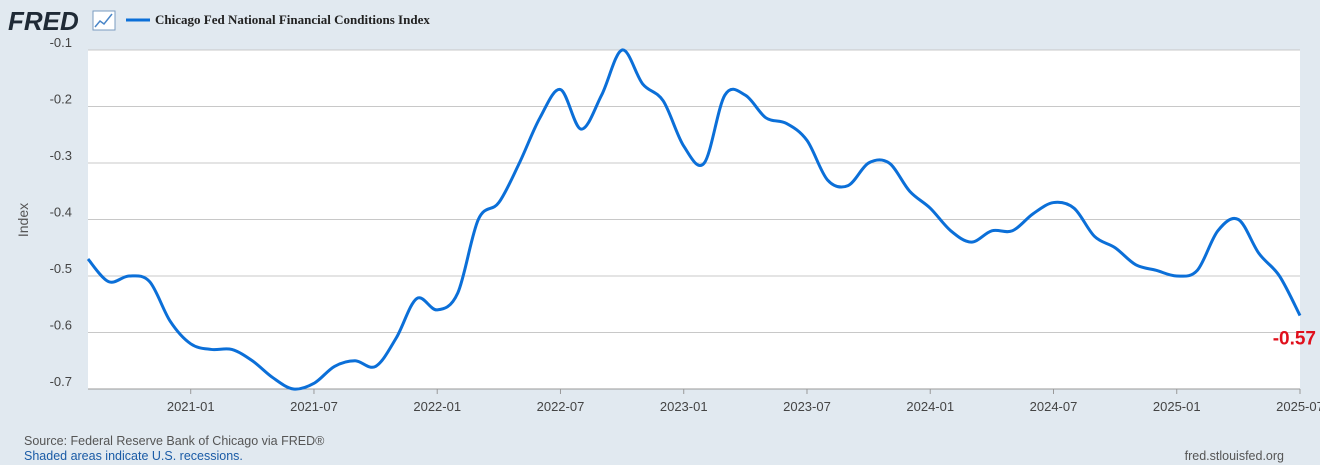 The width and height of the screenshot is (1320, 465). Describe the element at coordinates (561, 406) in the screenshot. I see `x-tick-label: 2022-07` at that location.